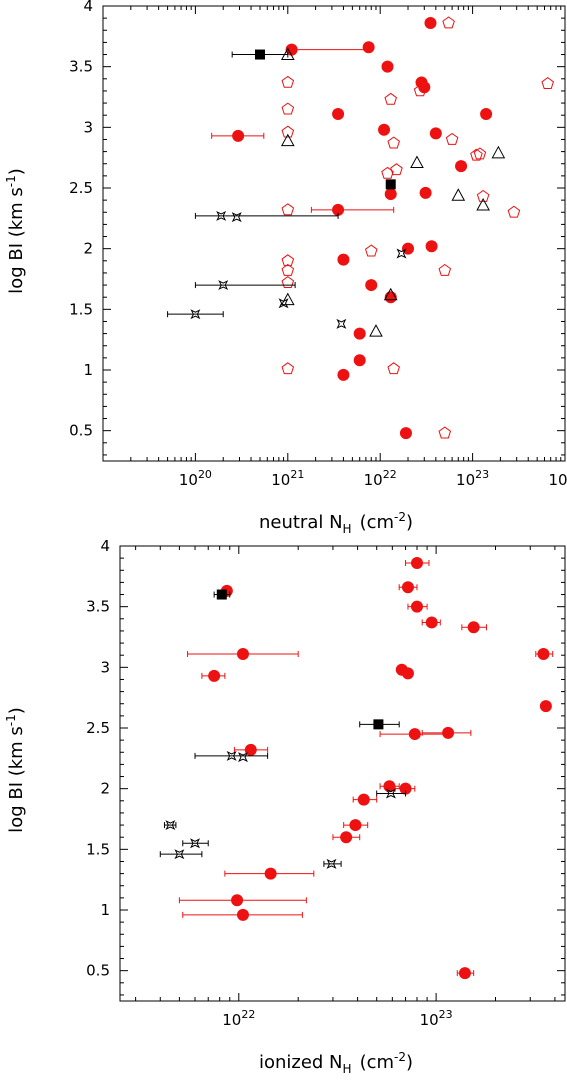 Image resolution: width=567 pixels, height=1083 pixels. What do you see at coordinates (98, 607) in the screenshot?
I see `y-tick-label: 3.5` at bounding box center [98, 607].